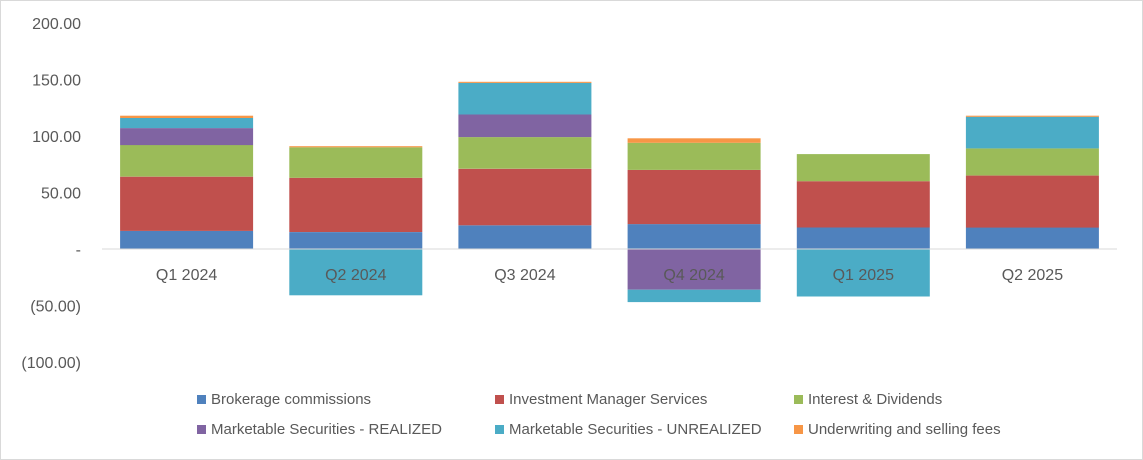 The height and width of the screenshot is (460, 1143). Describe the element at coordinates (875, 399) in the screenshot. I see `legend-label: Interest & Dividends` at that location.